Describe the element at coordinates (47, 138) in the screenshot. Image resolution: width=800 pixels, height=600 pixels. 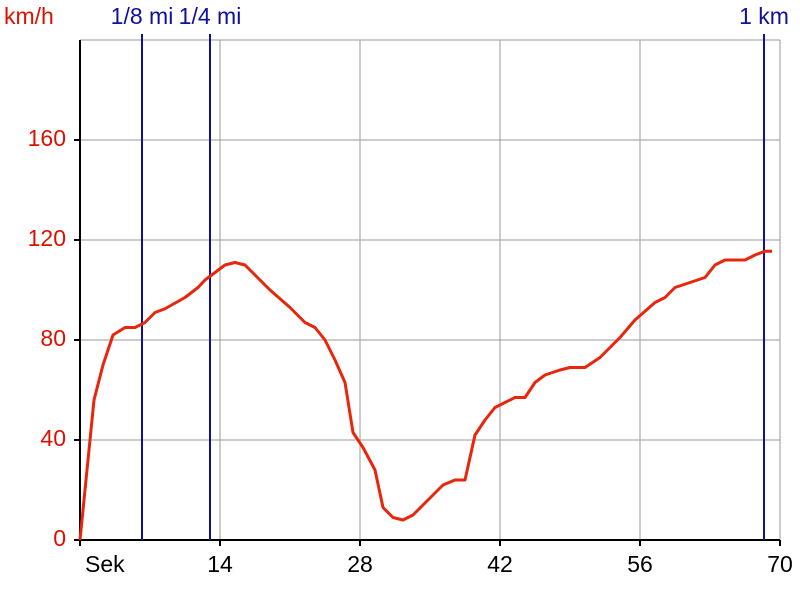
I see `y-tick-label: 160` at that location.